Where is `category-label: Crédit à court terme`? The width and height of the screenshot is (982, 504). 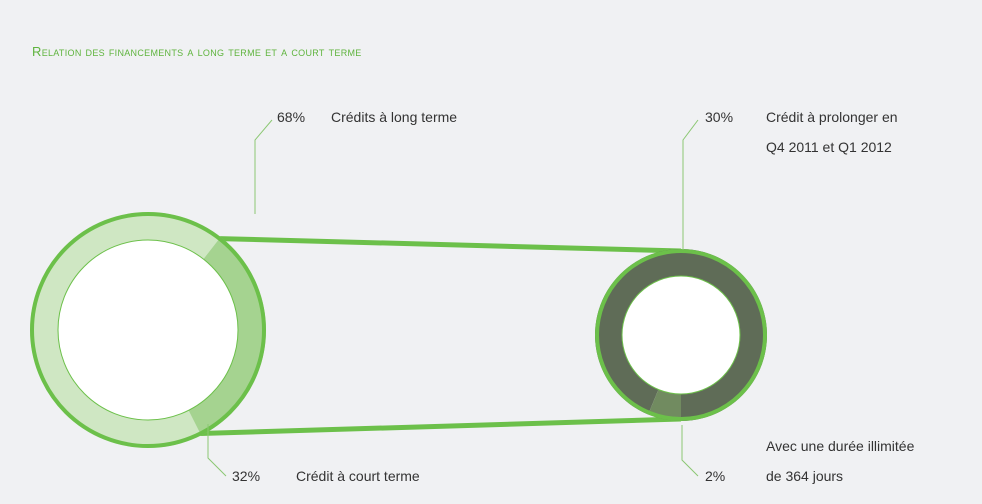 category-label: Crédit à court terme is located at coordinates (358, 476).